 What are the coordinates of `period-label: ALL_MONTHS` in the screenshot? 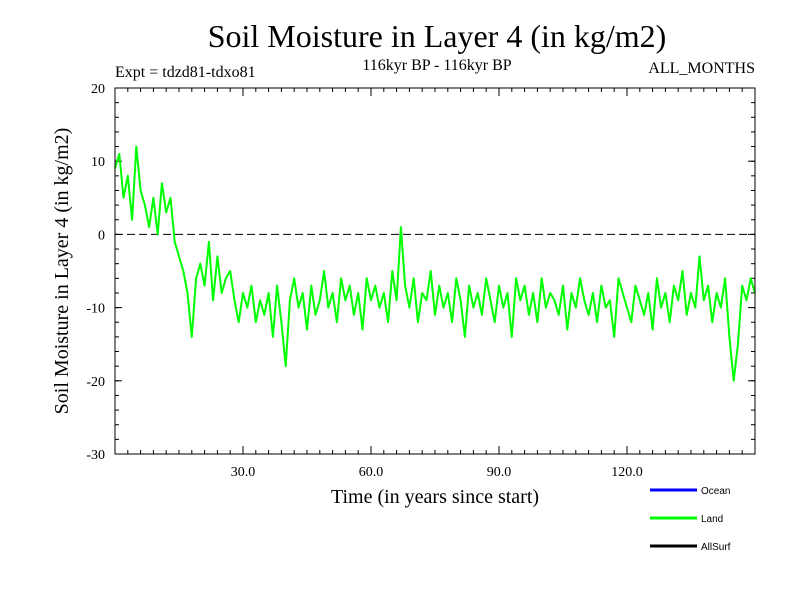 It's located at (701, 68).